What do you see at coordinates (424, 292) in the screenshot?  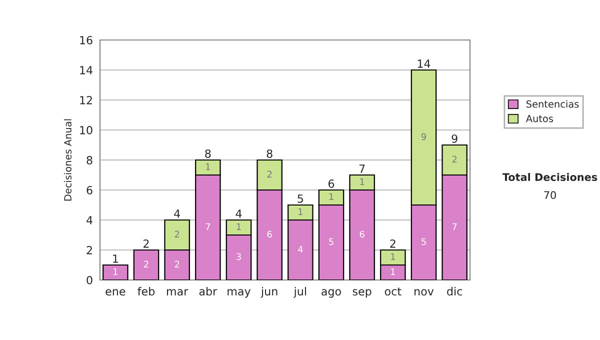 I see `x-tick-label: nov` at bounding box center [424, 292].